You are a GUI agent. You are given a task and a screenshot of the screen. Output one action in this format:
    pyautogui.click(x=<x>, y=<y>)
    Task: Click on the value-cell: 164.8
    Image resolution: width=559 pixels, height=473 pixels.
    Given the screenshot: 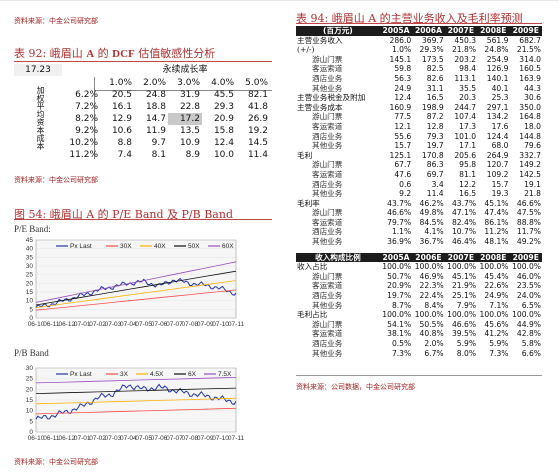 What is the action you would take?
    pyautogui.click(x=530, y=117)
    